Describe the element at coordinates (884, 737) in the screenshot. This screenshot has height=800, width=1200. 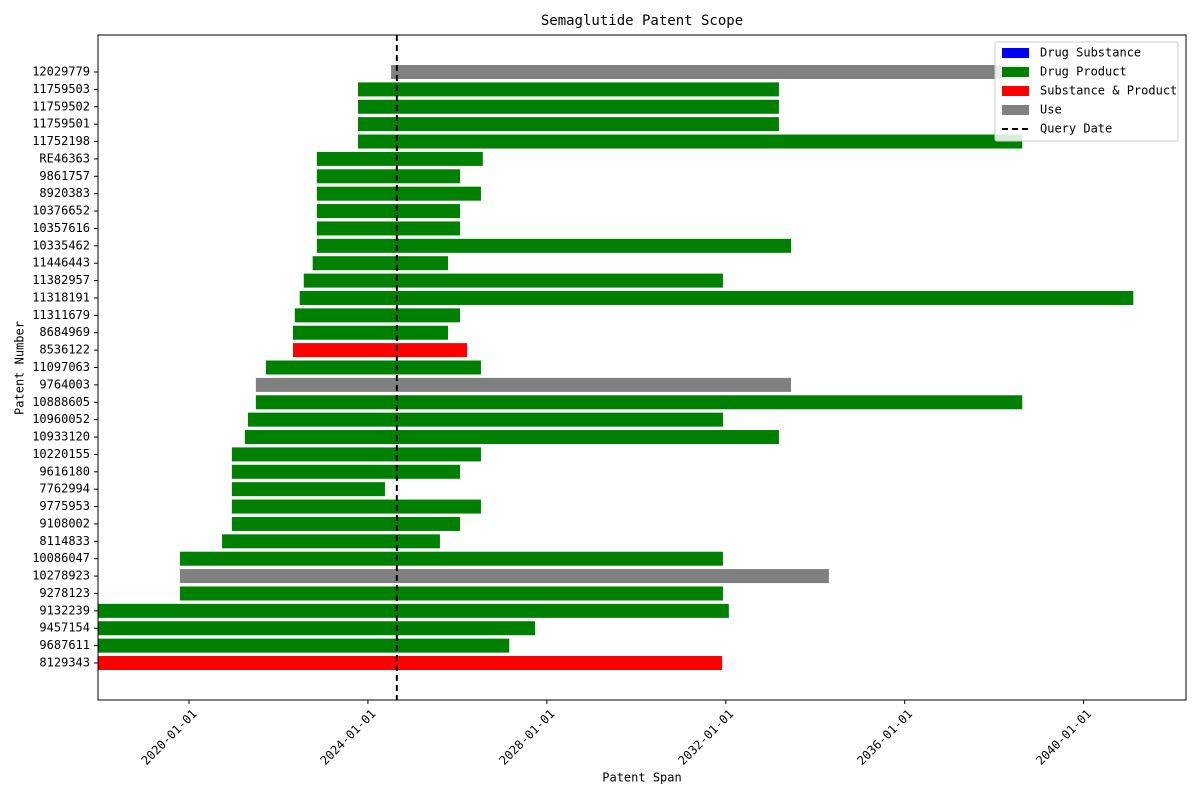
I see `x-tick-label: 2036-01-01` at that location.